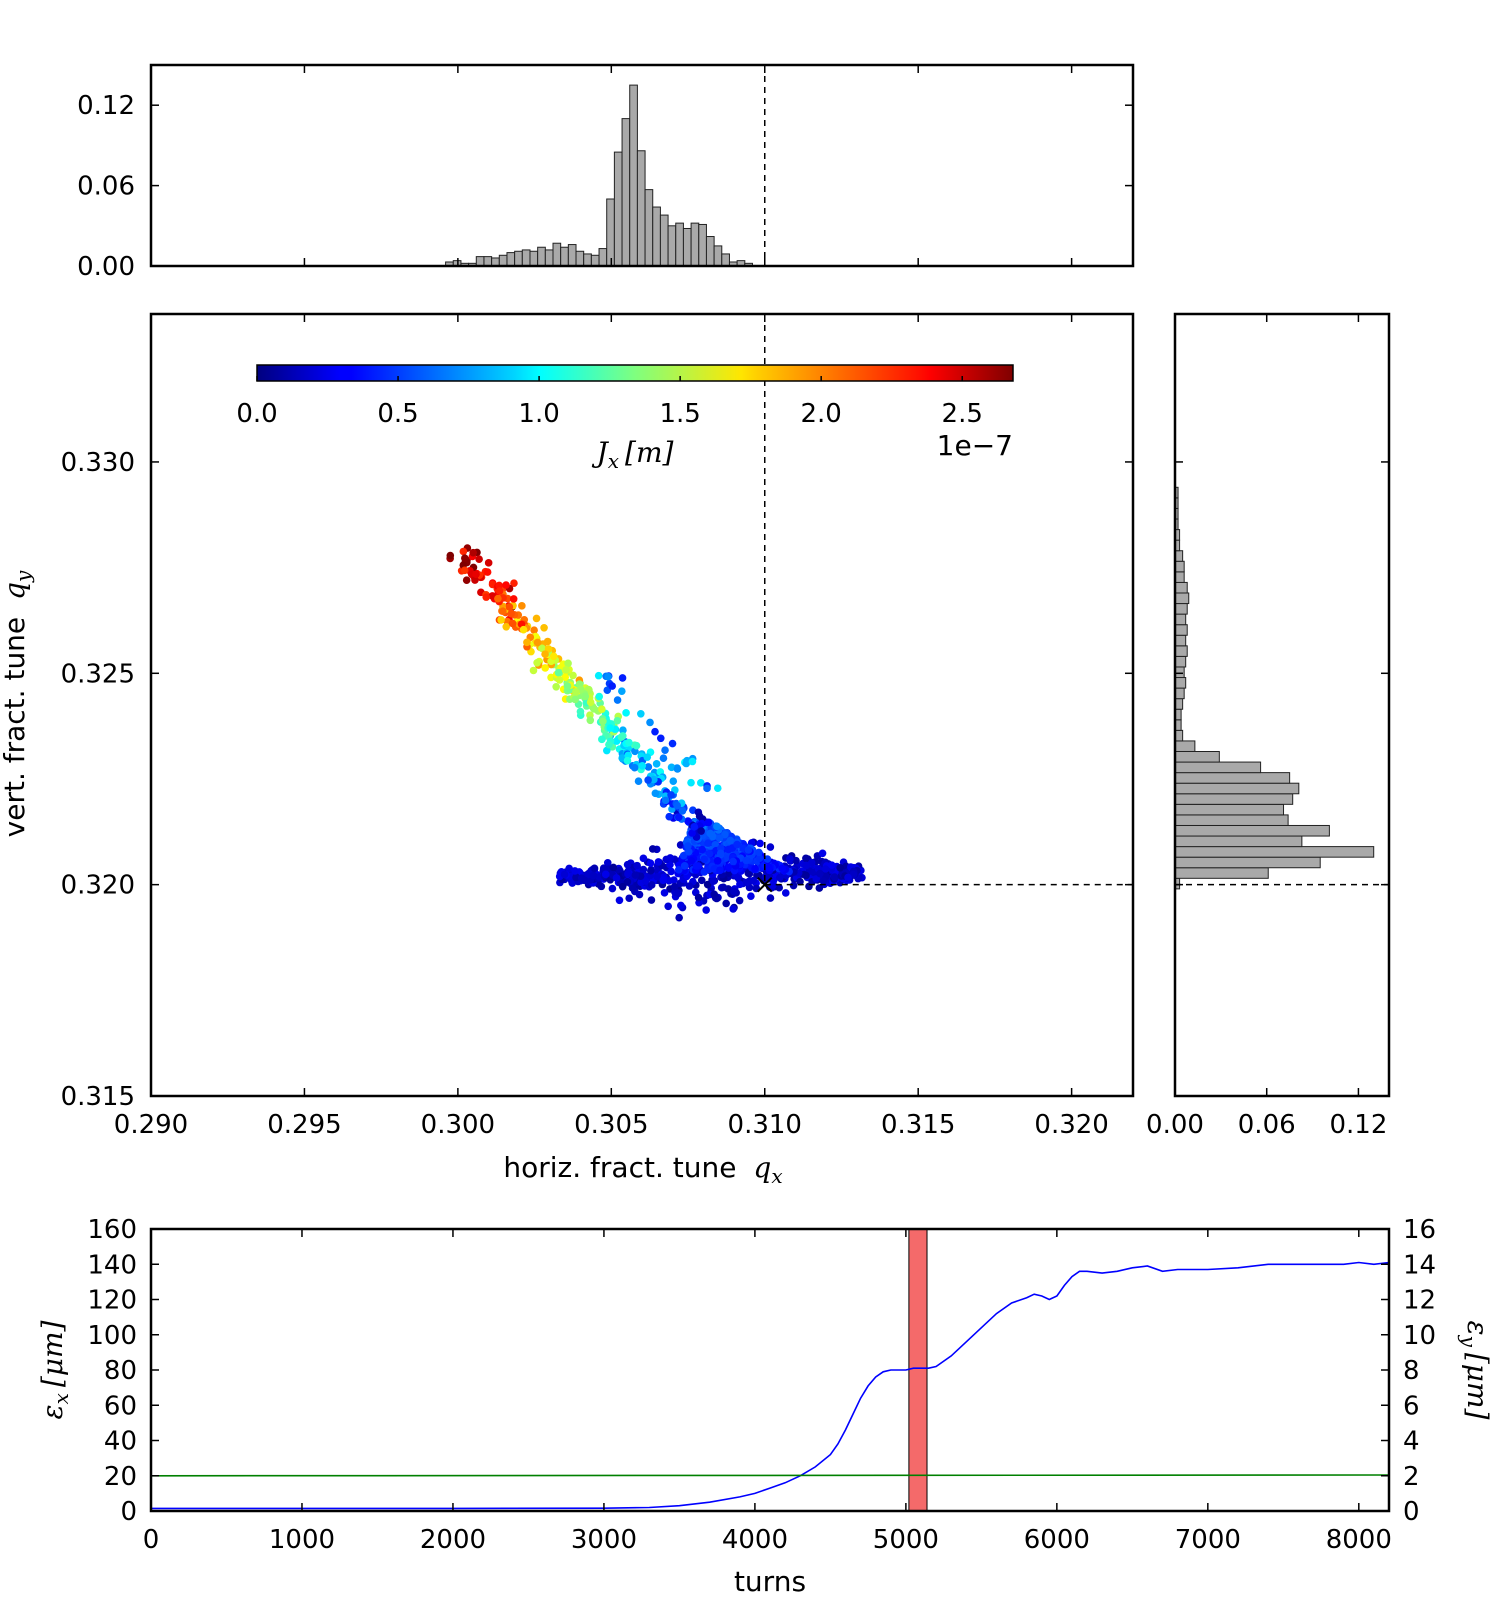 This screenshot has height=1600, width=1500. Describe the element at coordinates (52, 1411) in the screenshot. I see `emittance-left-axis-symbol: ε` at that location.